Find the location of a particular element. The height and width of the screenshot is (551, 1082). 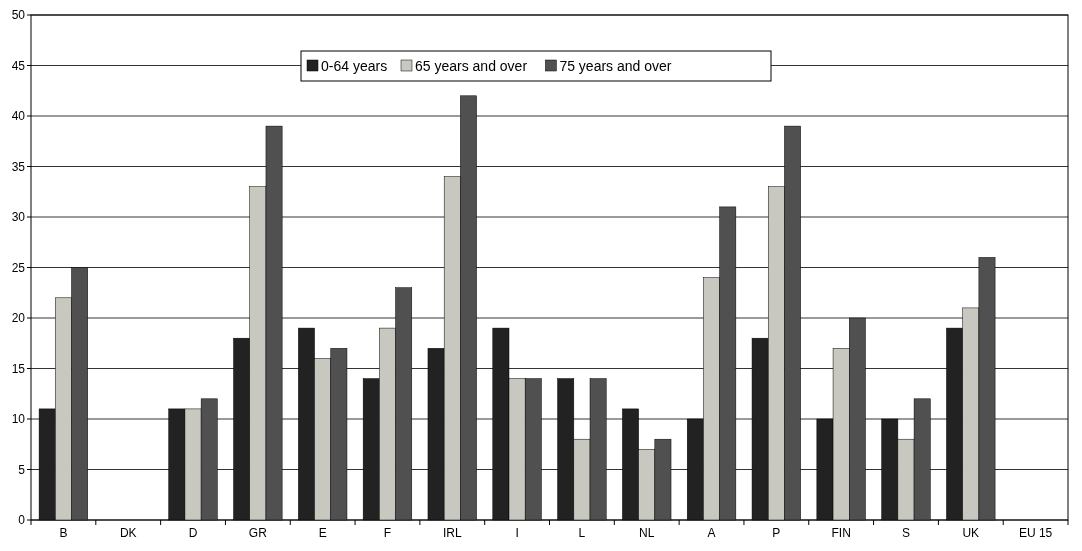

legend-label: 75 years and over is located at coordinates (615, 65).